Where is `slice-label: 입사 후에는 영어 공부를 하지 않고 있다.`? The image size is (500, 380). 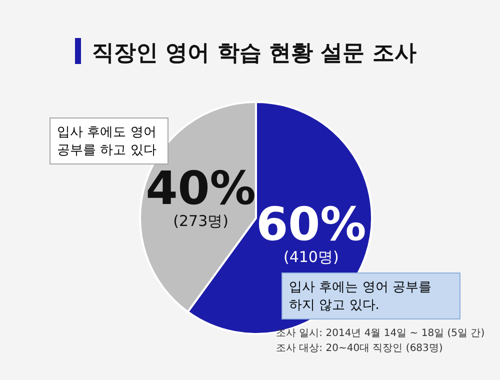 slice-label: 입사 후에는 영어 공부를 하지 않고 있다. is located at coordinates (360, 296).